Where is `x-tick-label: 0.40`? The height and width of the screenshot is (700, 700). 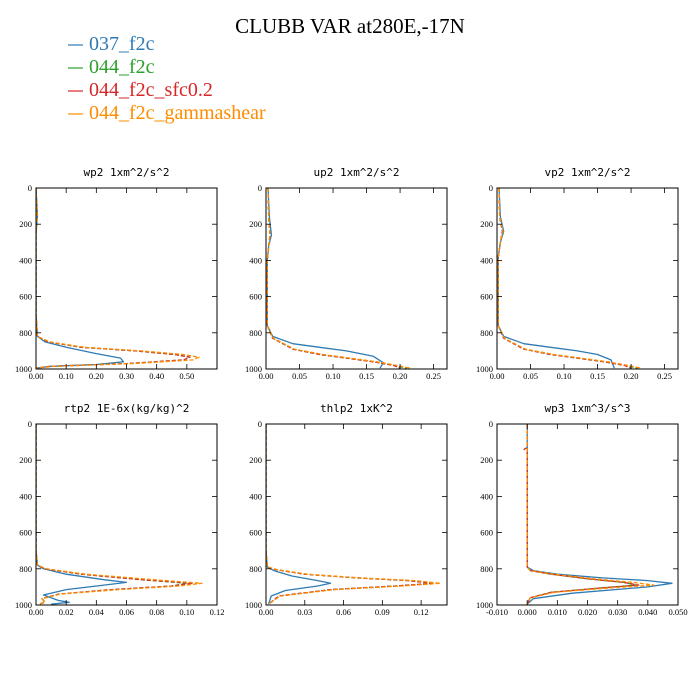
x-tick-label: 0.40 is located at coordinates (156, 376).